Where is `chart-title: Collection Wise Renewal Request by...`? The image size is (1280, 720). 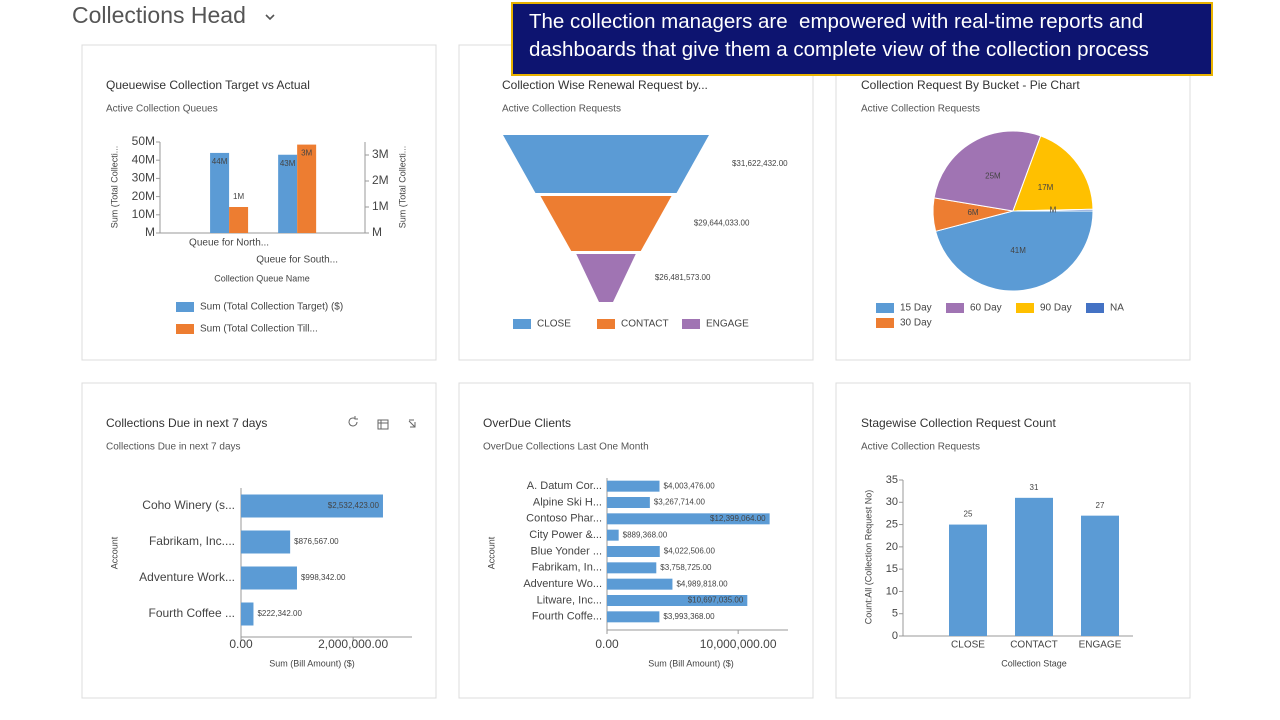 chart-title: Collection Wise Renewal Request by... is located at coordinates (605, 85).